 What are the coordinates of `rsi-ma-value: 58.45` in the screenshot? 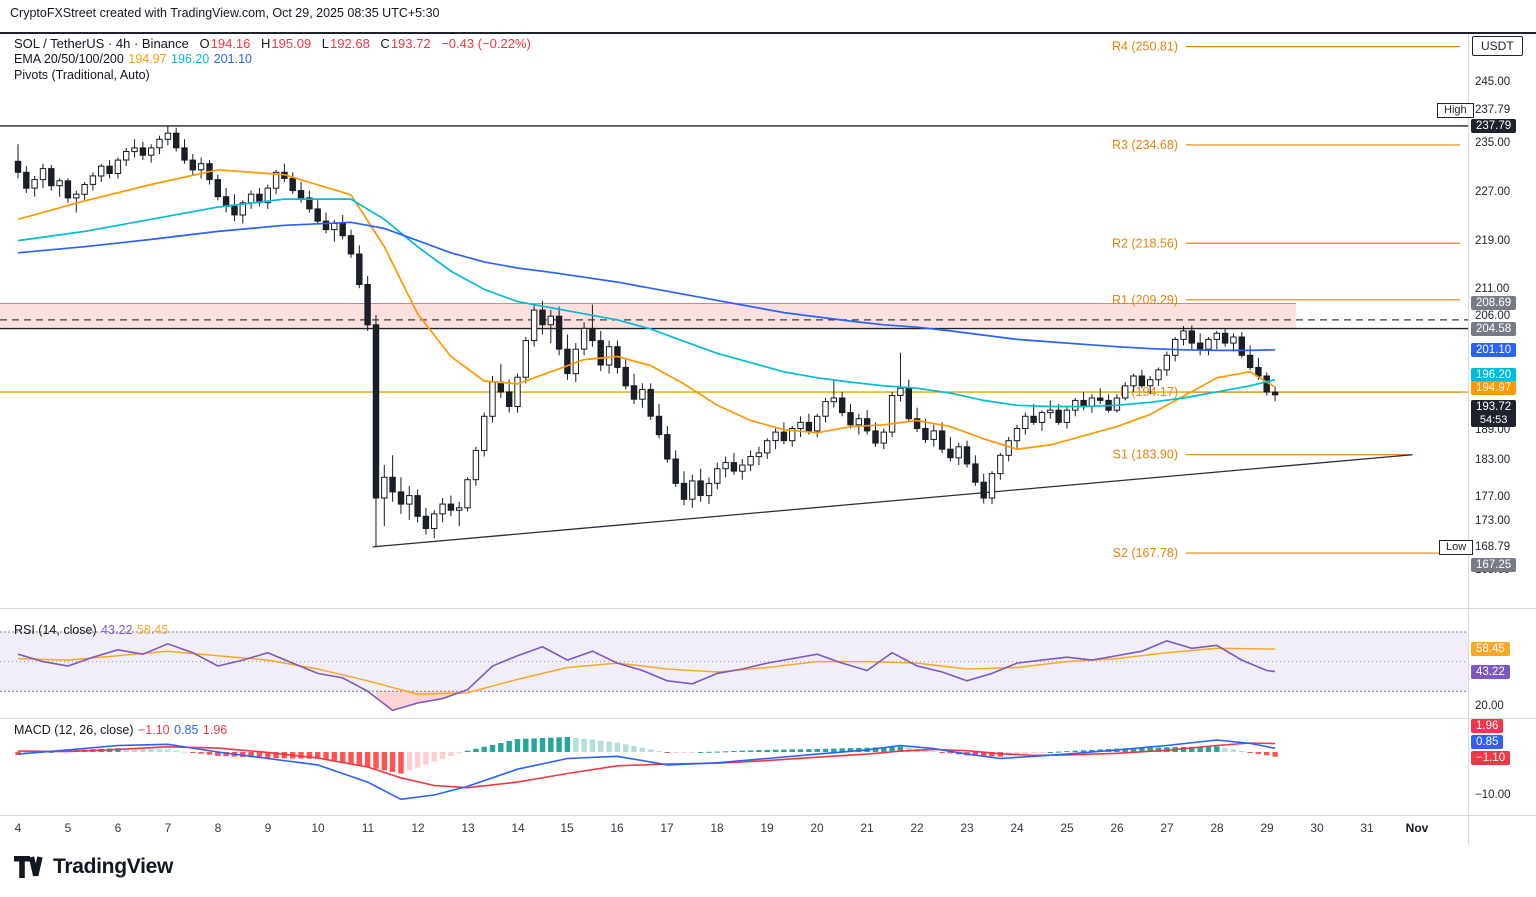 It's located at (152, 630).